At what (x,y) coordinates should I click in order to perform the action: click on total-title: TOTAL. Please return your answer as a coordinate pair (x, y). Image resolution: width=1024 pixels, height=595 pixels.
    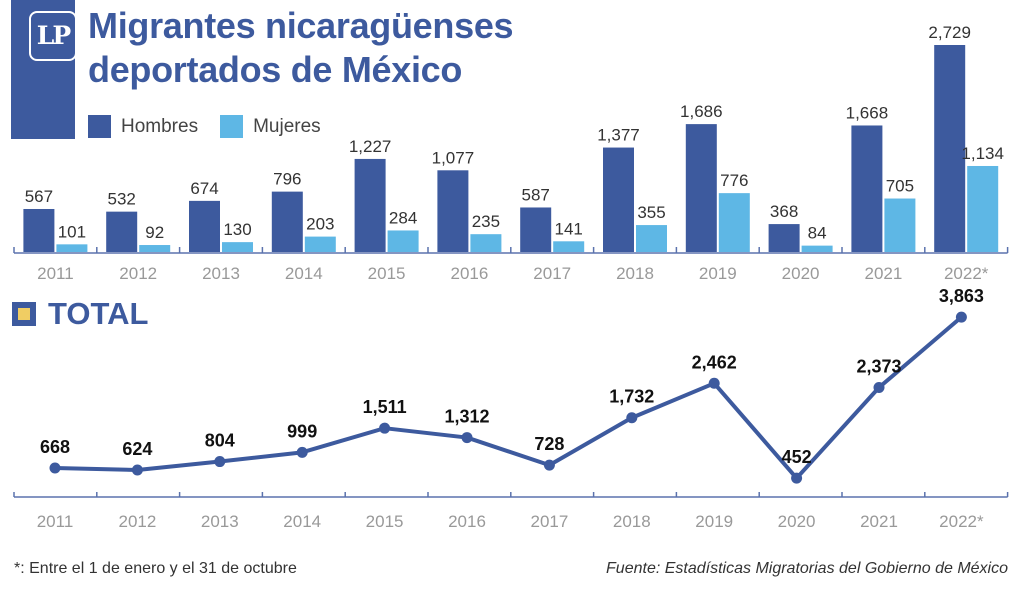
    Looking at the image, I should click on (98, 313).